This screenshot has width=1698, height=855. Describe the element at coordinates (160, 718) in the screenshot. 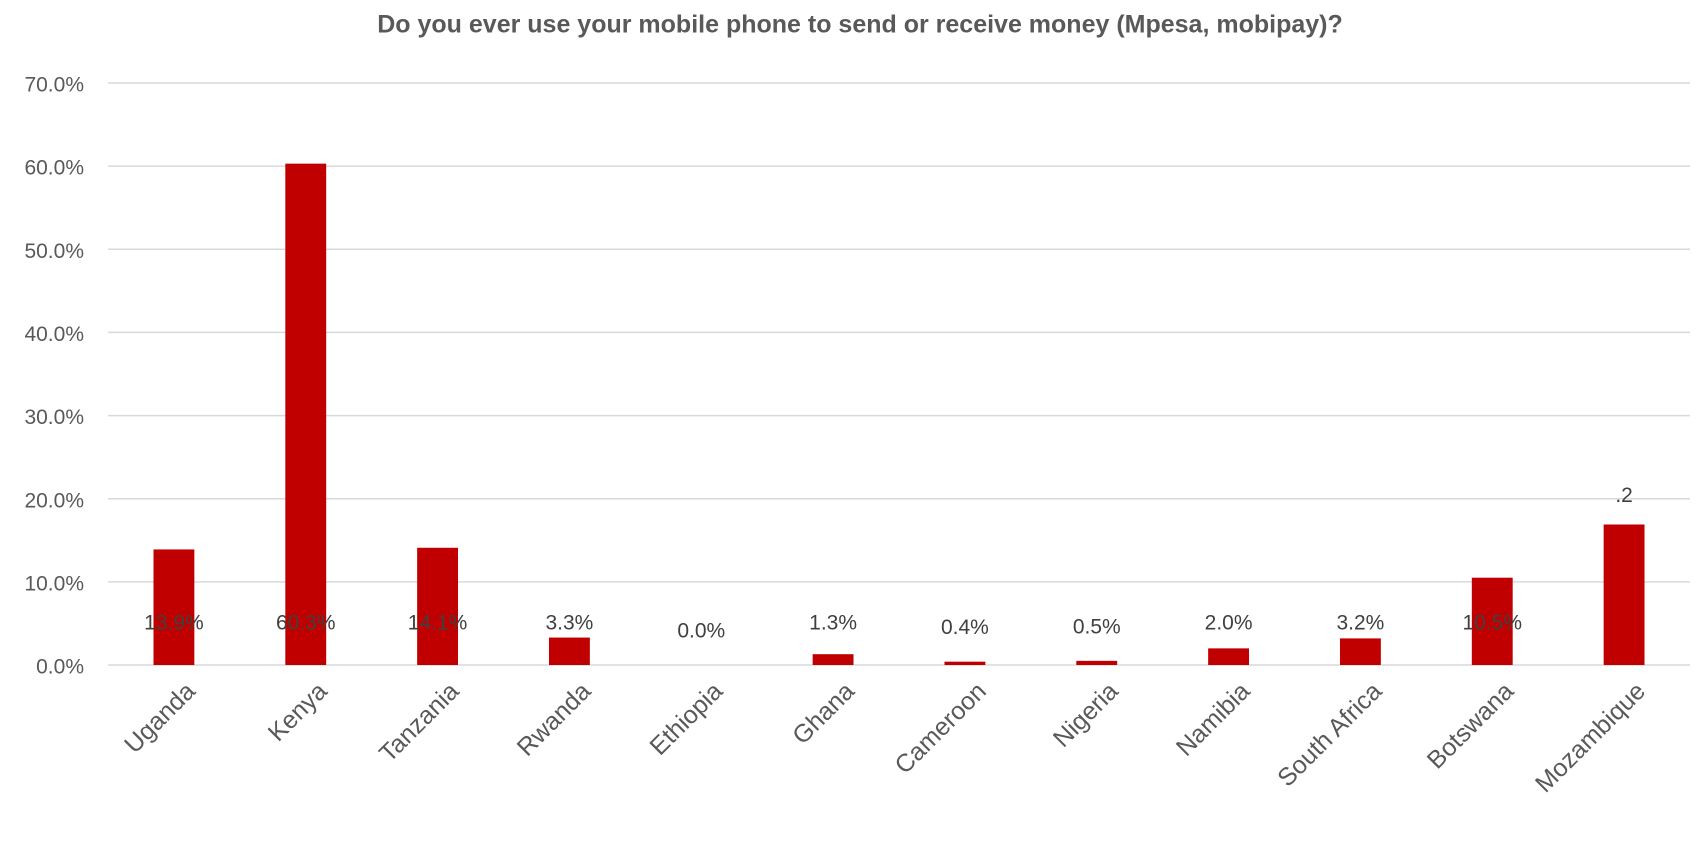

I see `x-tick-label: Uganda` at that location.